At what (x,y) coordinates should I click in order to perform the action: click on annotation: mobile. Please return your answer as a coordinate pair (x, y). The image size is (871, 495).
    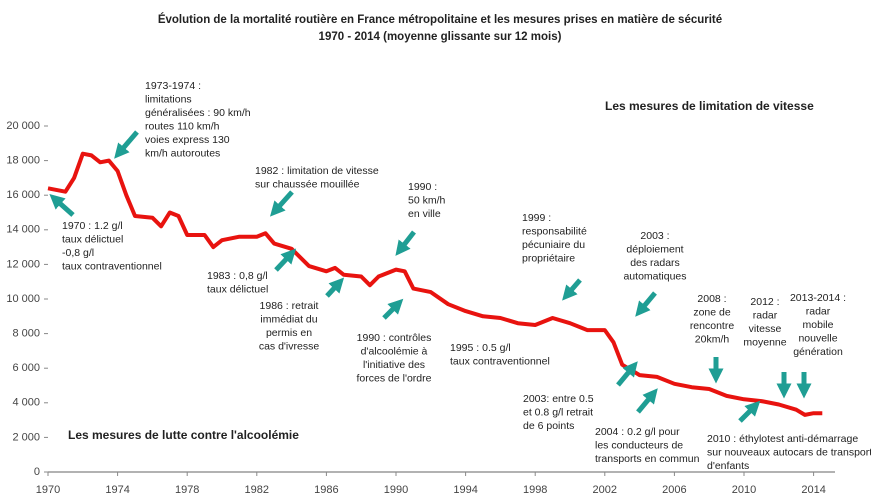
    Looking at the image, I should click on (818, 325).